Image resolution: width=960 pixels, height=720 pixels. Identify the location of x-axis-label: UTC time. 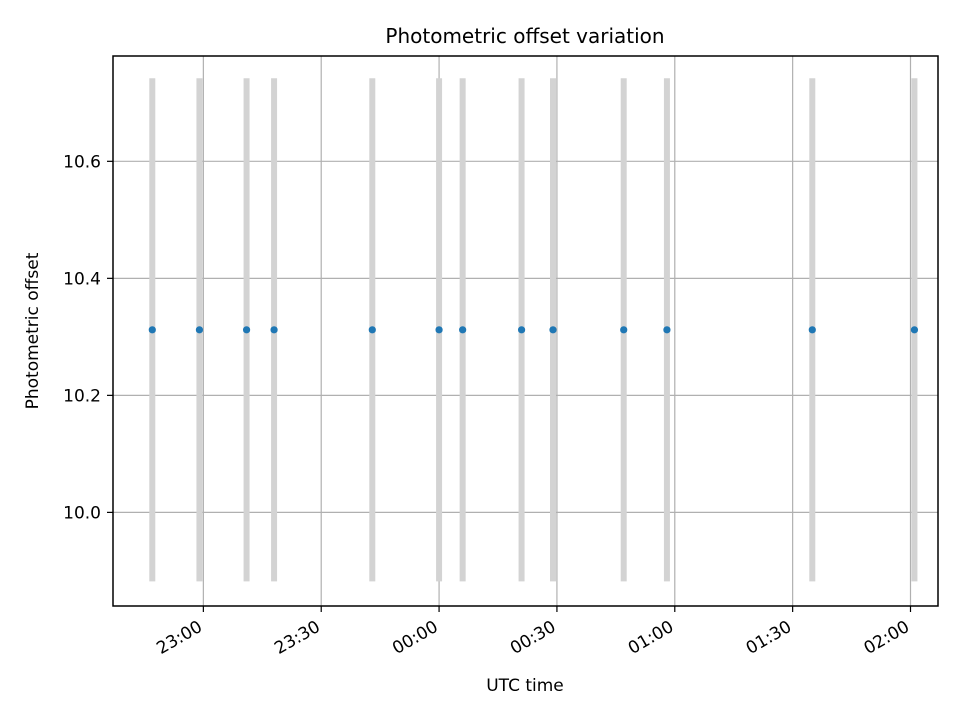
(525, 686).